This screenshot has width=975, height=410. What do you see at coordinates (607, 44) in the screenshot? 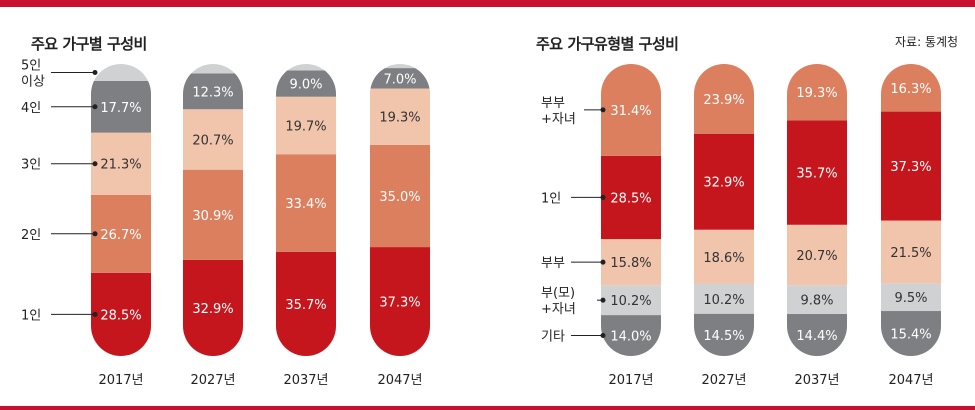
I see `right-chart-title: 주요 가구유형별 구성비` at bounding box center [607, 44].